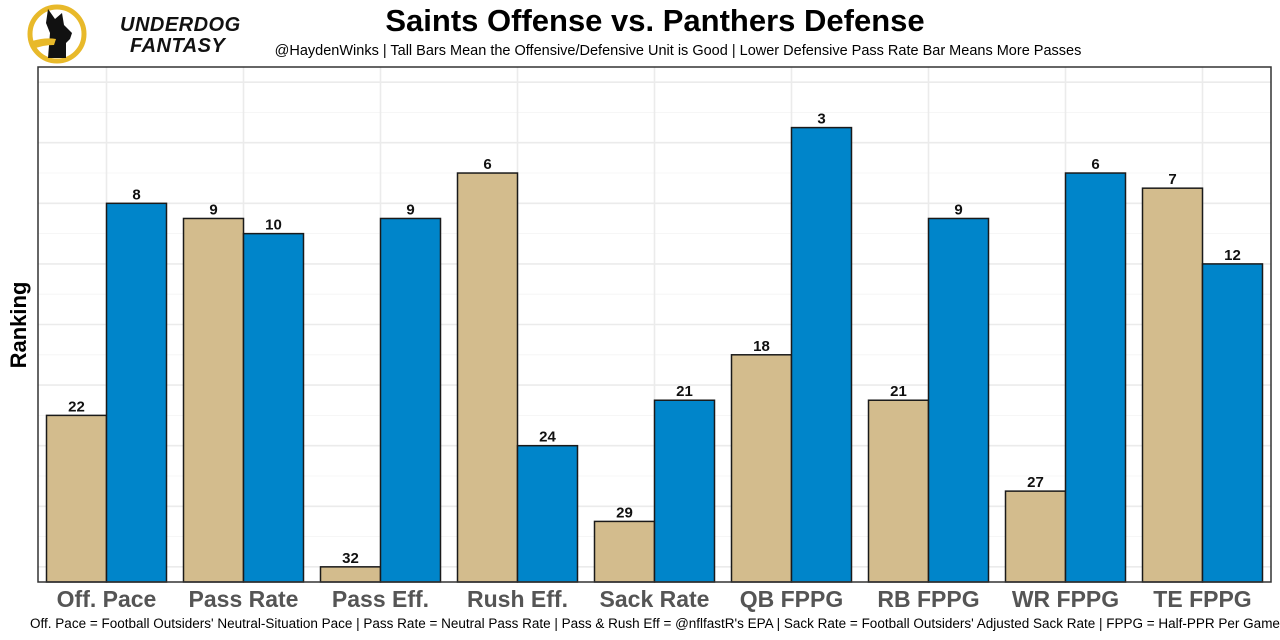 Image resolution: width=1280 pixels, height=640 pixels. I want to click on x-tick-label: Pass Eff., so click(380, 599).